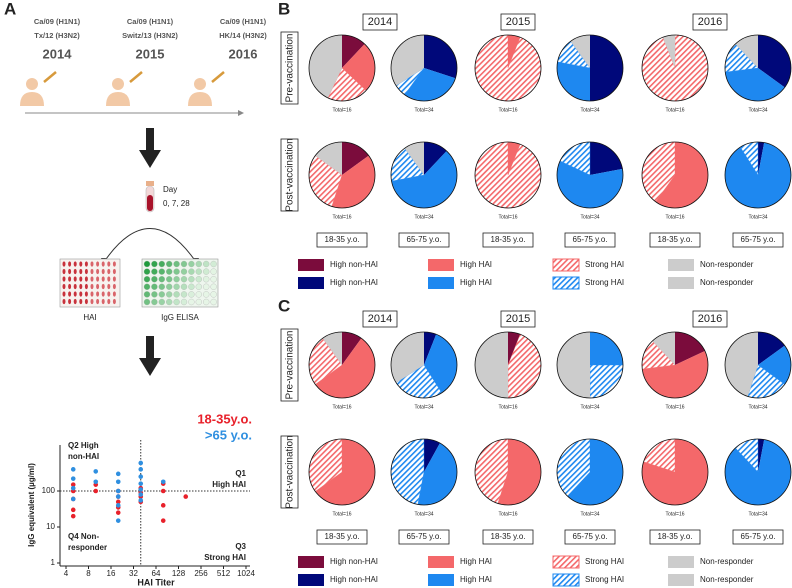  I want to click on person-body, so click(200, 99).